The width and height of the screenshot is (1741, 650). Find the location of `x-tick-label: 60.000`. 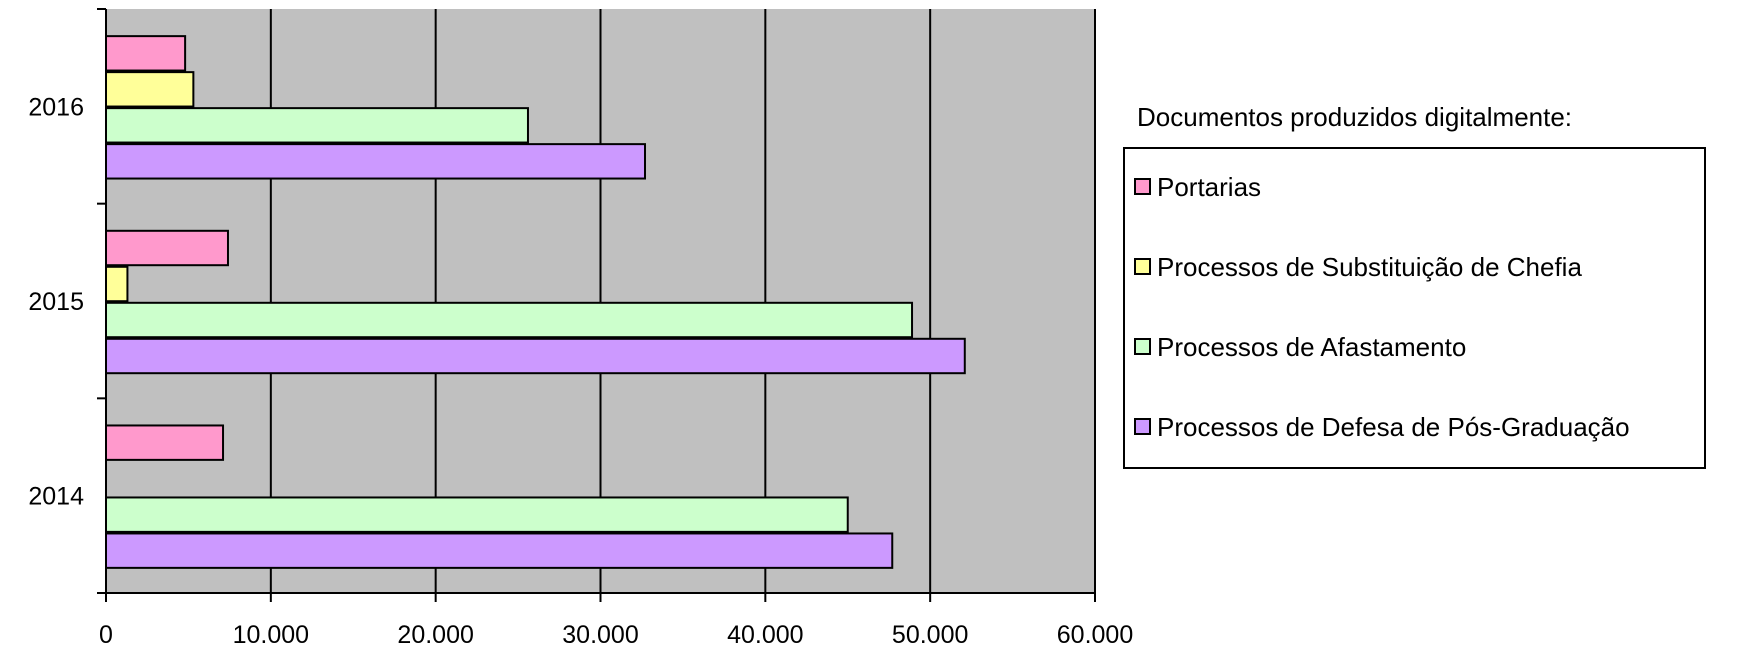

x-tick-label: 60.000 is located at coordinates (1095, 635).